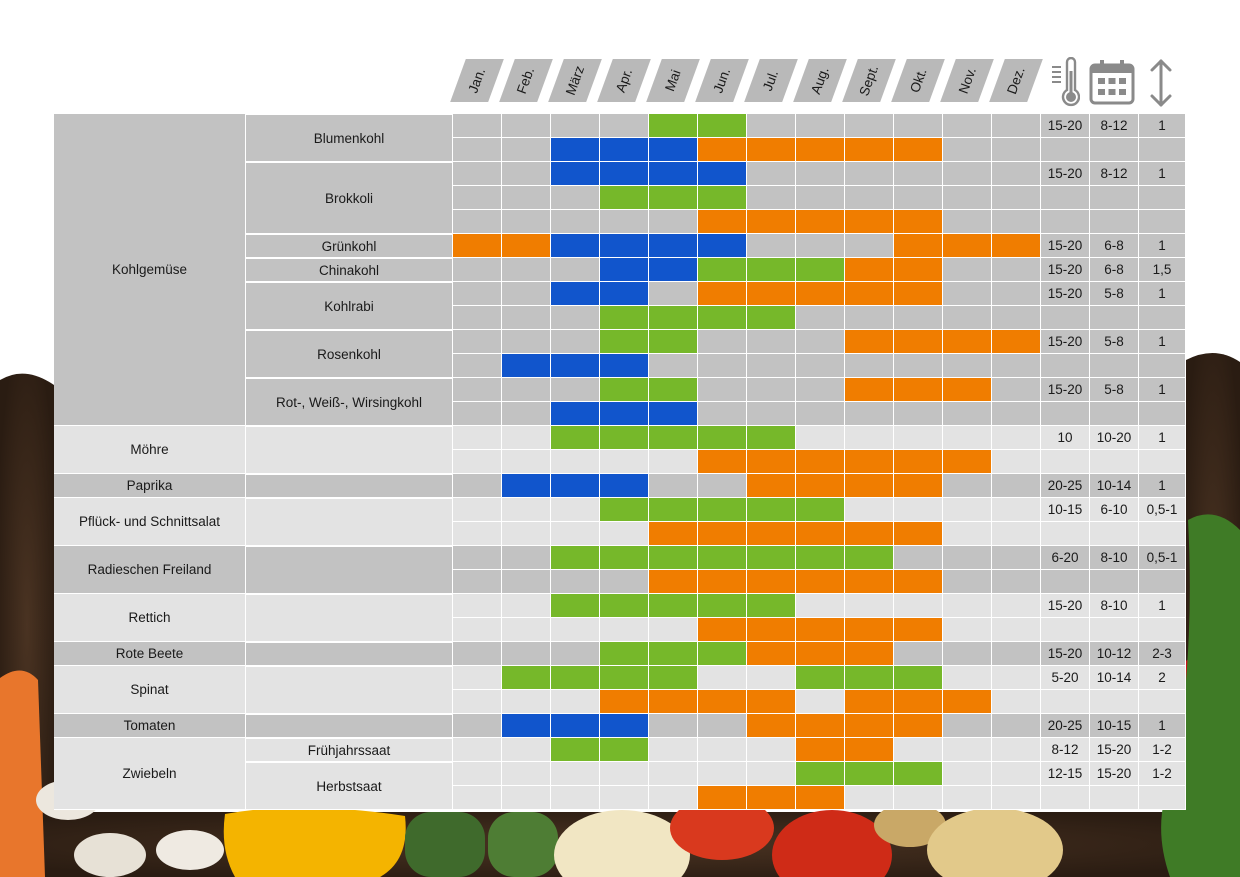  I want to click on temperature-value: 20-25, so click(1065, 486).